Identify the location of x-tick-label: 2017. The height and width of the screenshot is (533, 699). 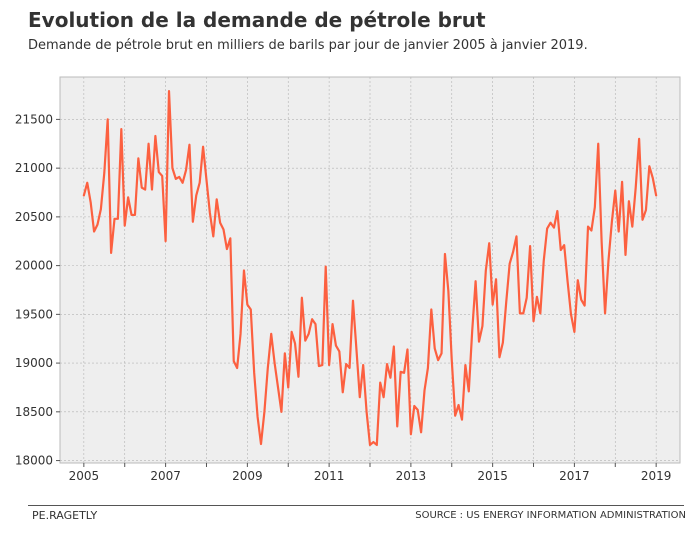
(574, 476).